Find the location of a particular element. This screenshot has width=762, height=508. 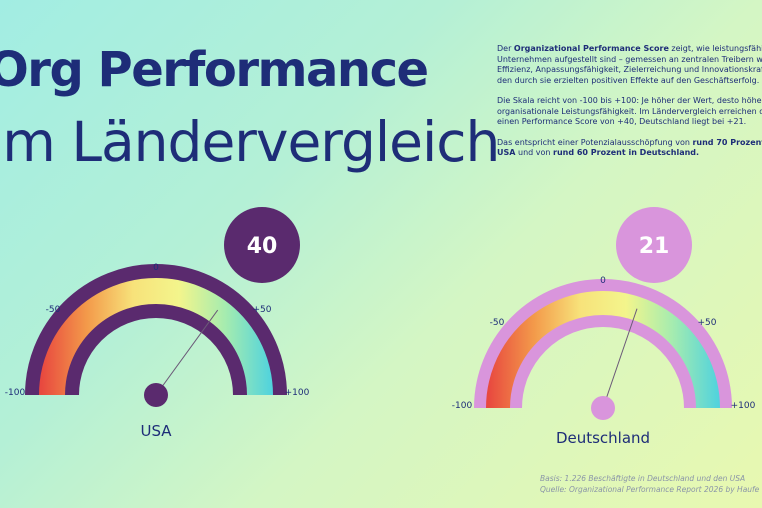

score-value: 21 is located at coordinates (654, 246).